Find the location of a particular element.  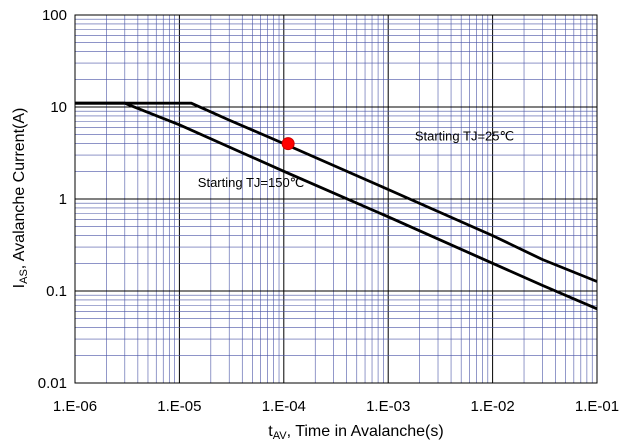

y-axis-title-rest: , Avalanche Current(A) is located at coordinates (19, 189).